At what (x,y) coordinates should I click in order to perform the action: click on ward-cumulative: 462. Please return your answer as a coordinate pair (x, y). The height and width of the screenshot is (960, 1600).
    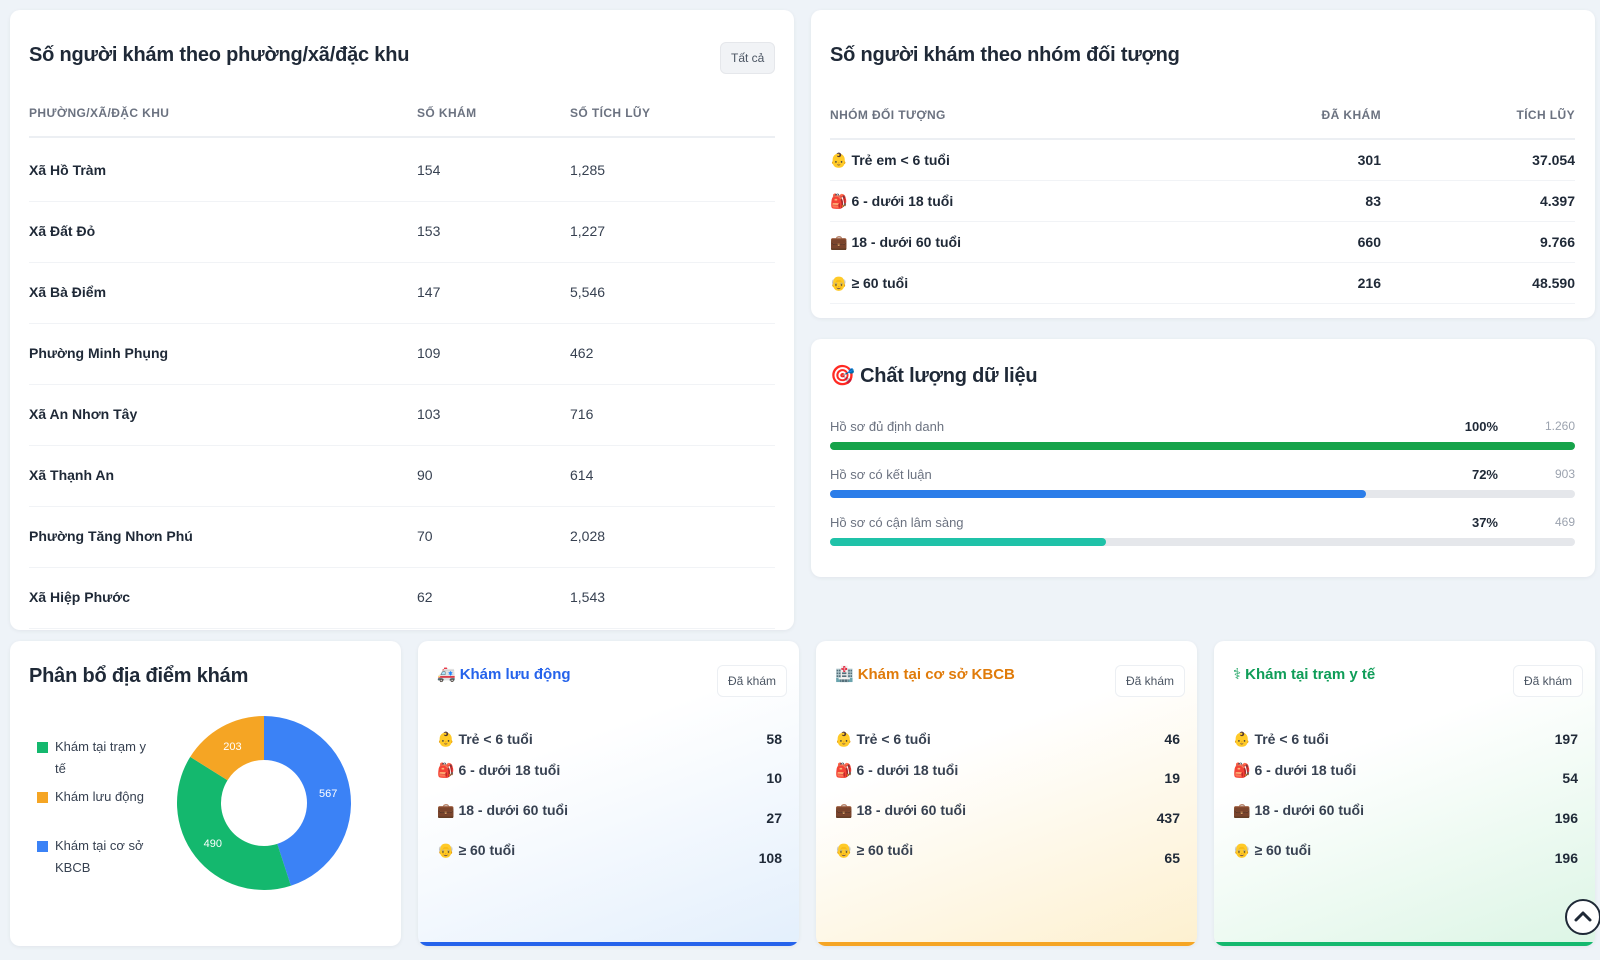
    Looking at the image, I should click on (582, 353).